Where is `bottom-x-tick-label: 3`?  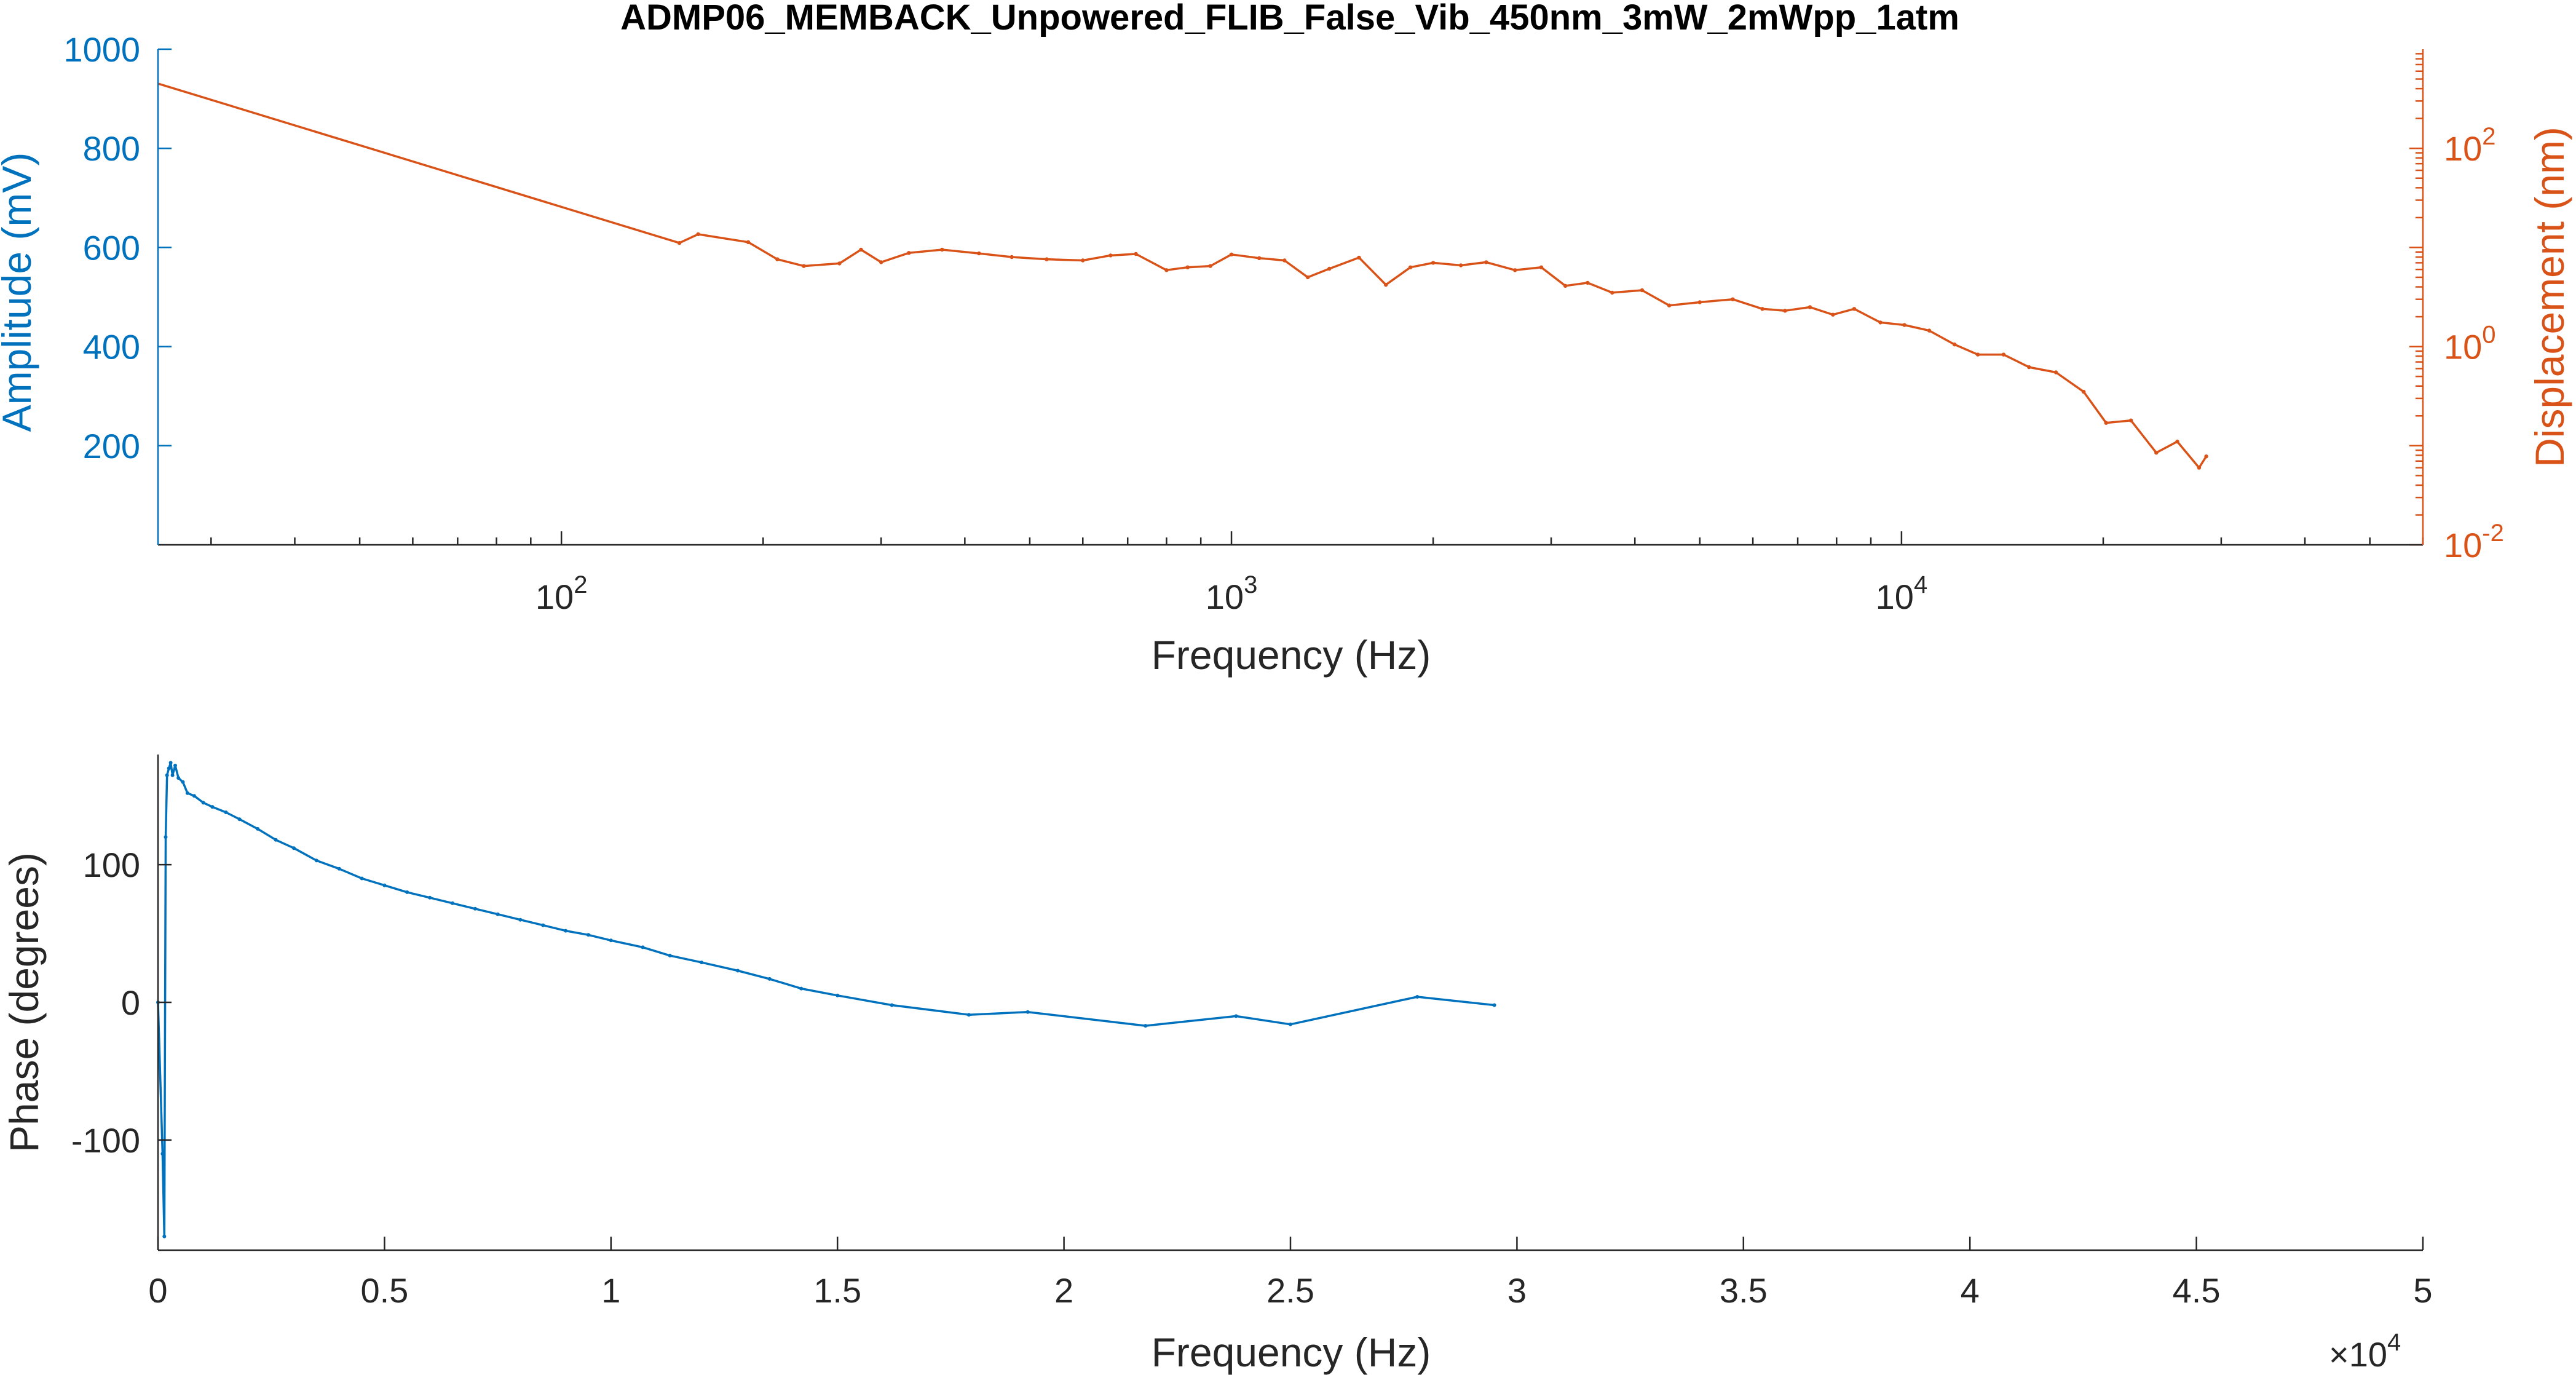 bottom-x-tick-label: 3 is located at coordinates (1517, 1290).